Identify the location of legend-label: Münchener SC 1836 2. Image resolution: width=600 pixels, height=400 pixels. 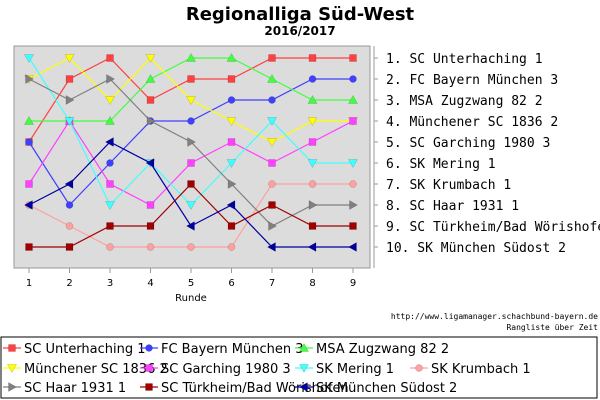
(96, 369).